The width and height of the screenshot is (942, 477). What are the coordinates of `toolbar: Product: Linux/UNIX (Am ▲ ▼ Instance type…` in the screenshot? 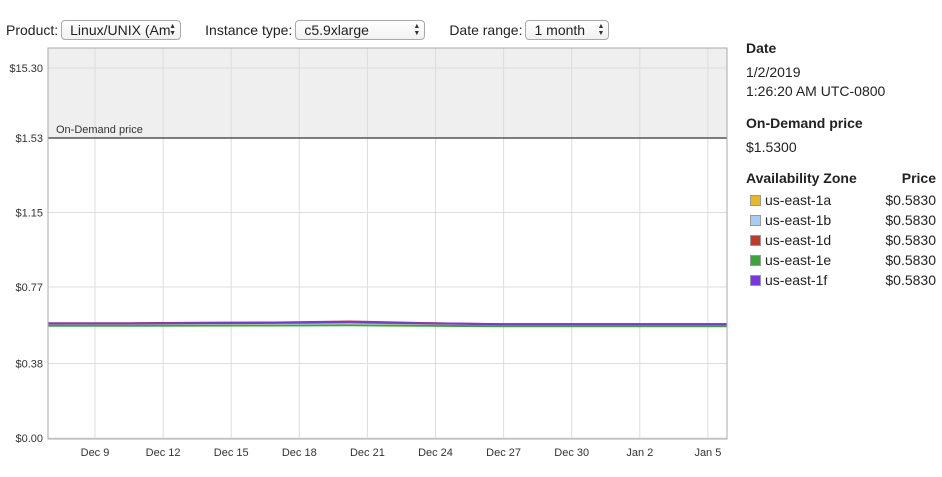 It's located at (305, 30).